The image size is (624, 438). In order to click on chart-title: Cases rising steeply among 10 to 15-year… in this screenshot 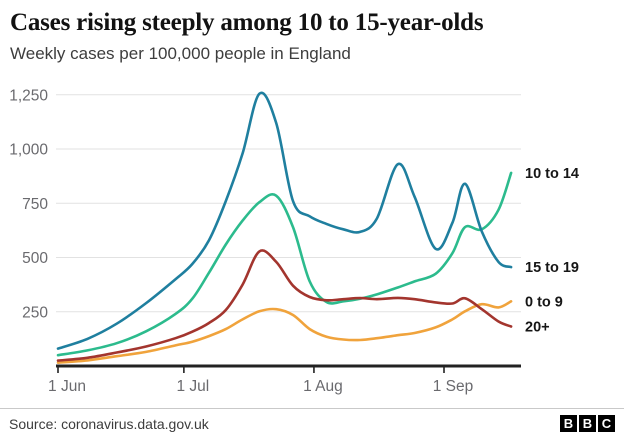, I will do `click(247, 22)`.